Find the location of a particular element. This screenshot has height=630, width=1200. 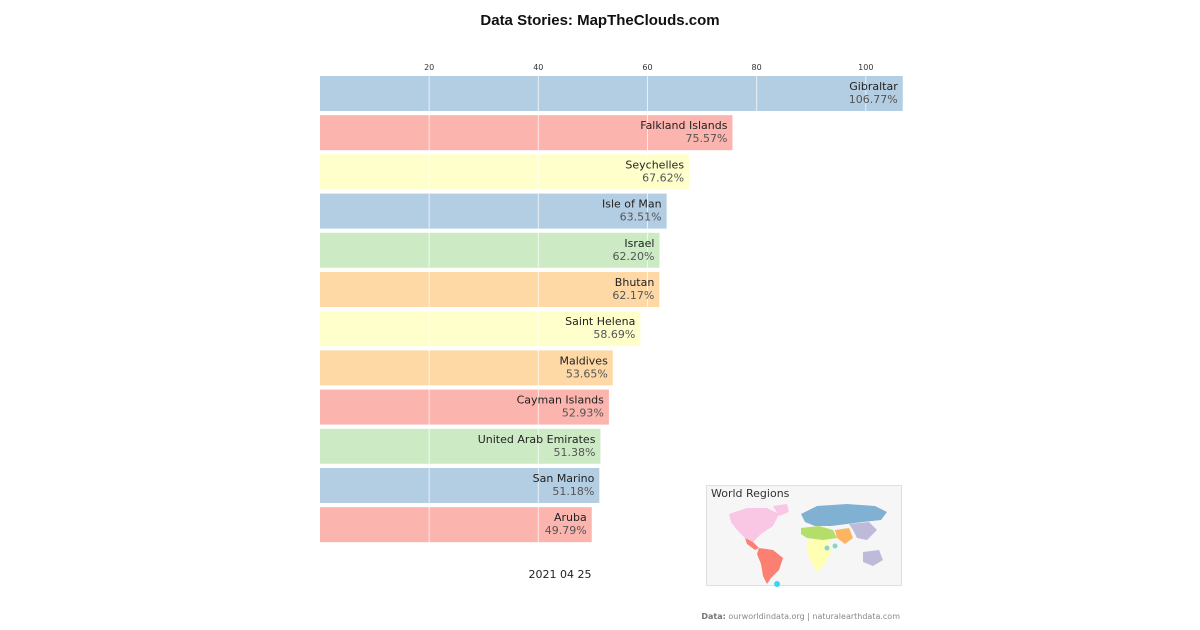

bar-category-label: Aruba is located at coordinates (570, 517).